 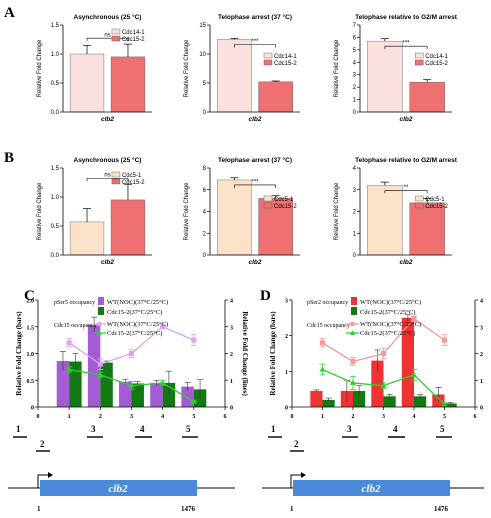 I want to click on legend-label: Cdc15-2(37°C/25°C), so click(x=387, y=312).